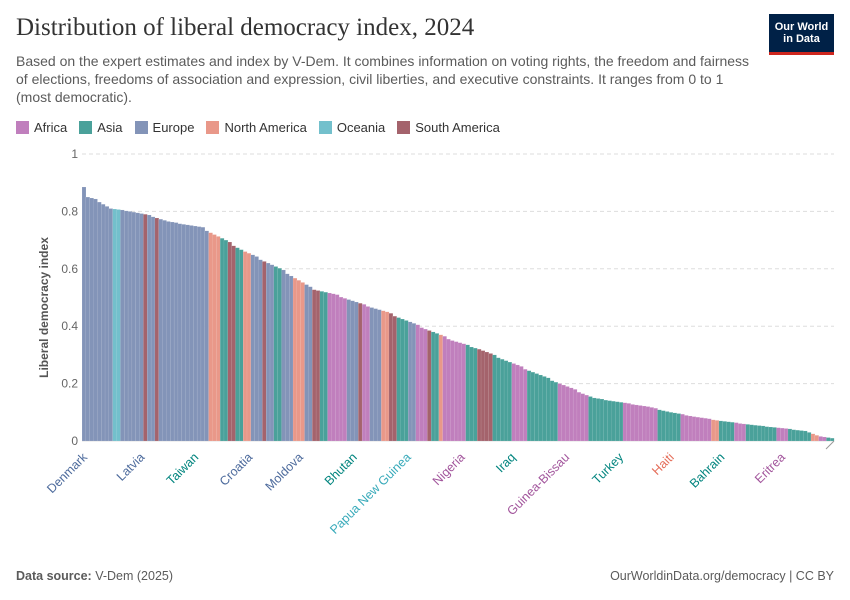  What do you see at coordinates (69, 269) in the screenshot?
I see `y-tick-label: 0.6` at bounding box center [69, 269].